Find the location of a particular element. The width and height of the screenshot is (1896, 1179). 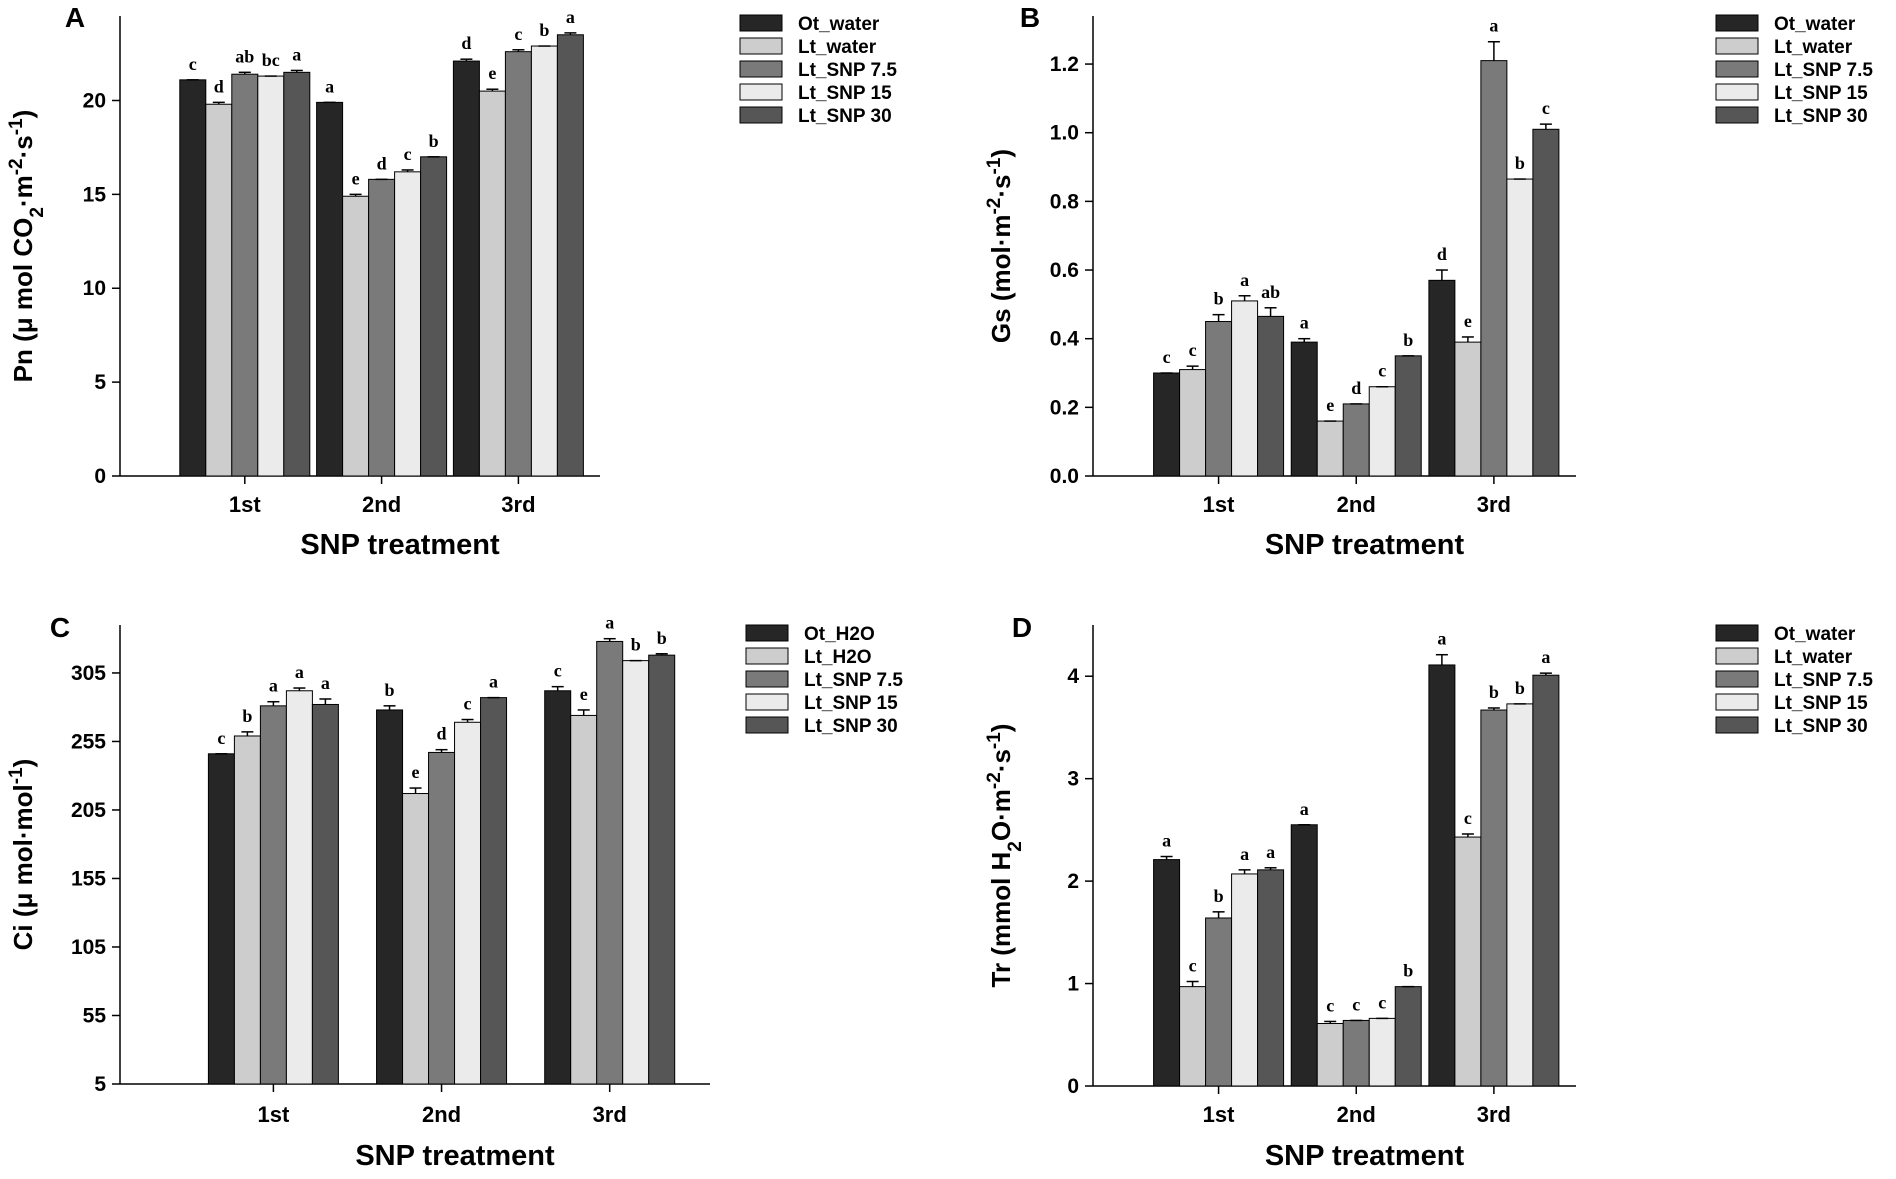

significance-letter: bc is located at coordinates (271, 60).